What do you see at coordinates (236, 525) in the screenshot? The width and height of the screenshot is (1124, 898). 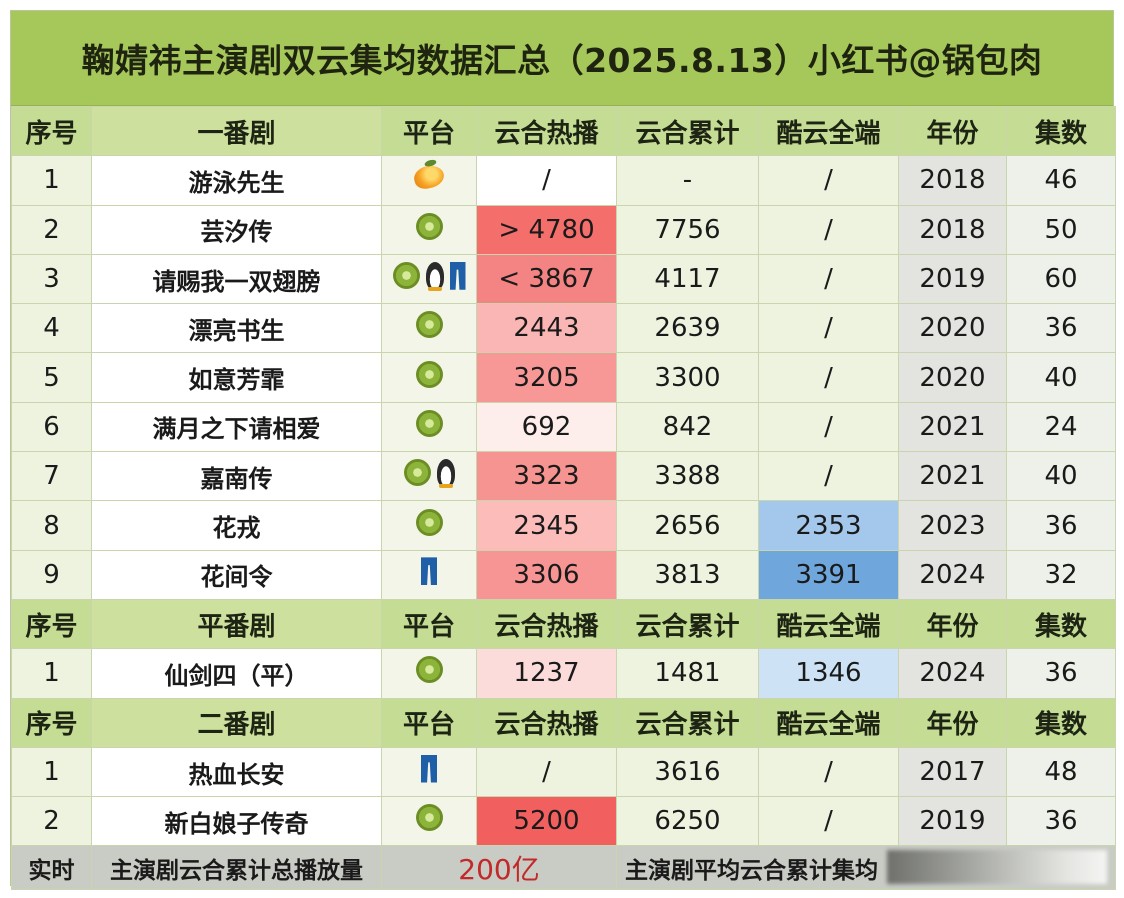 I see `drama-name: 花戎` at bounding box center [236, 525].